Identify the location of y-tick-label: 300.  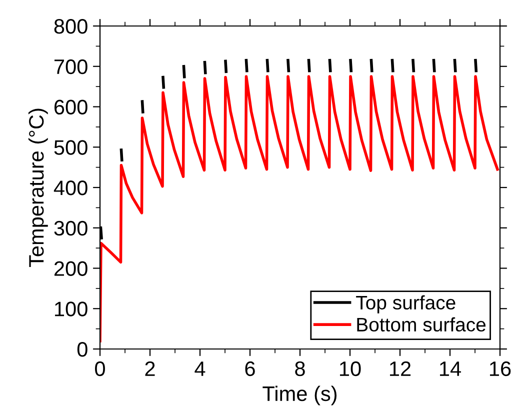
(71, 228).